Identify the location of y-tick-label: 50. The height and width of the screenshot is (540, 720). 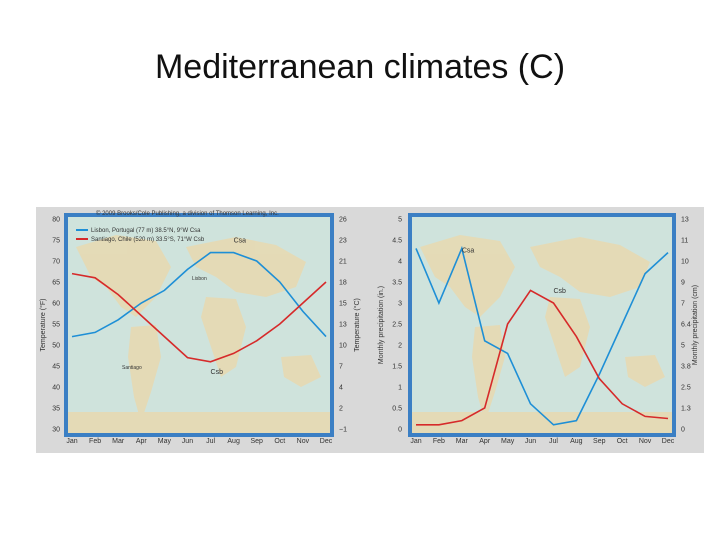
(56, 346).